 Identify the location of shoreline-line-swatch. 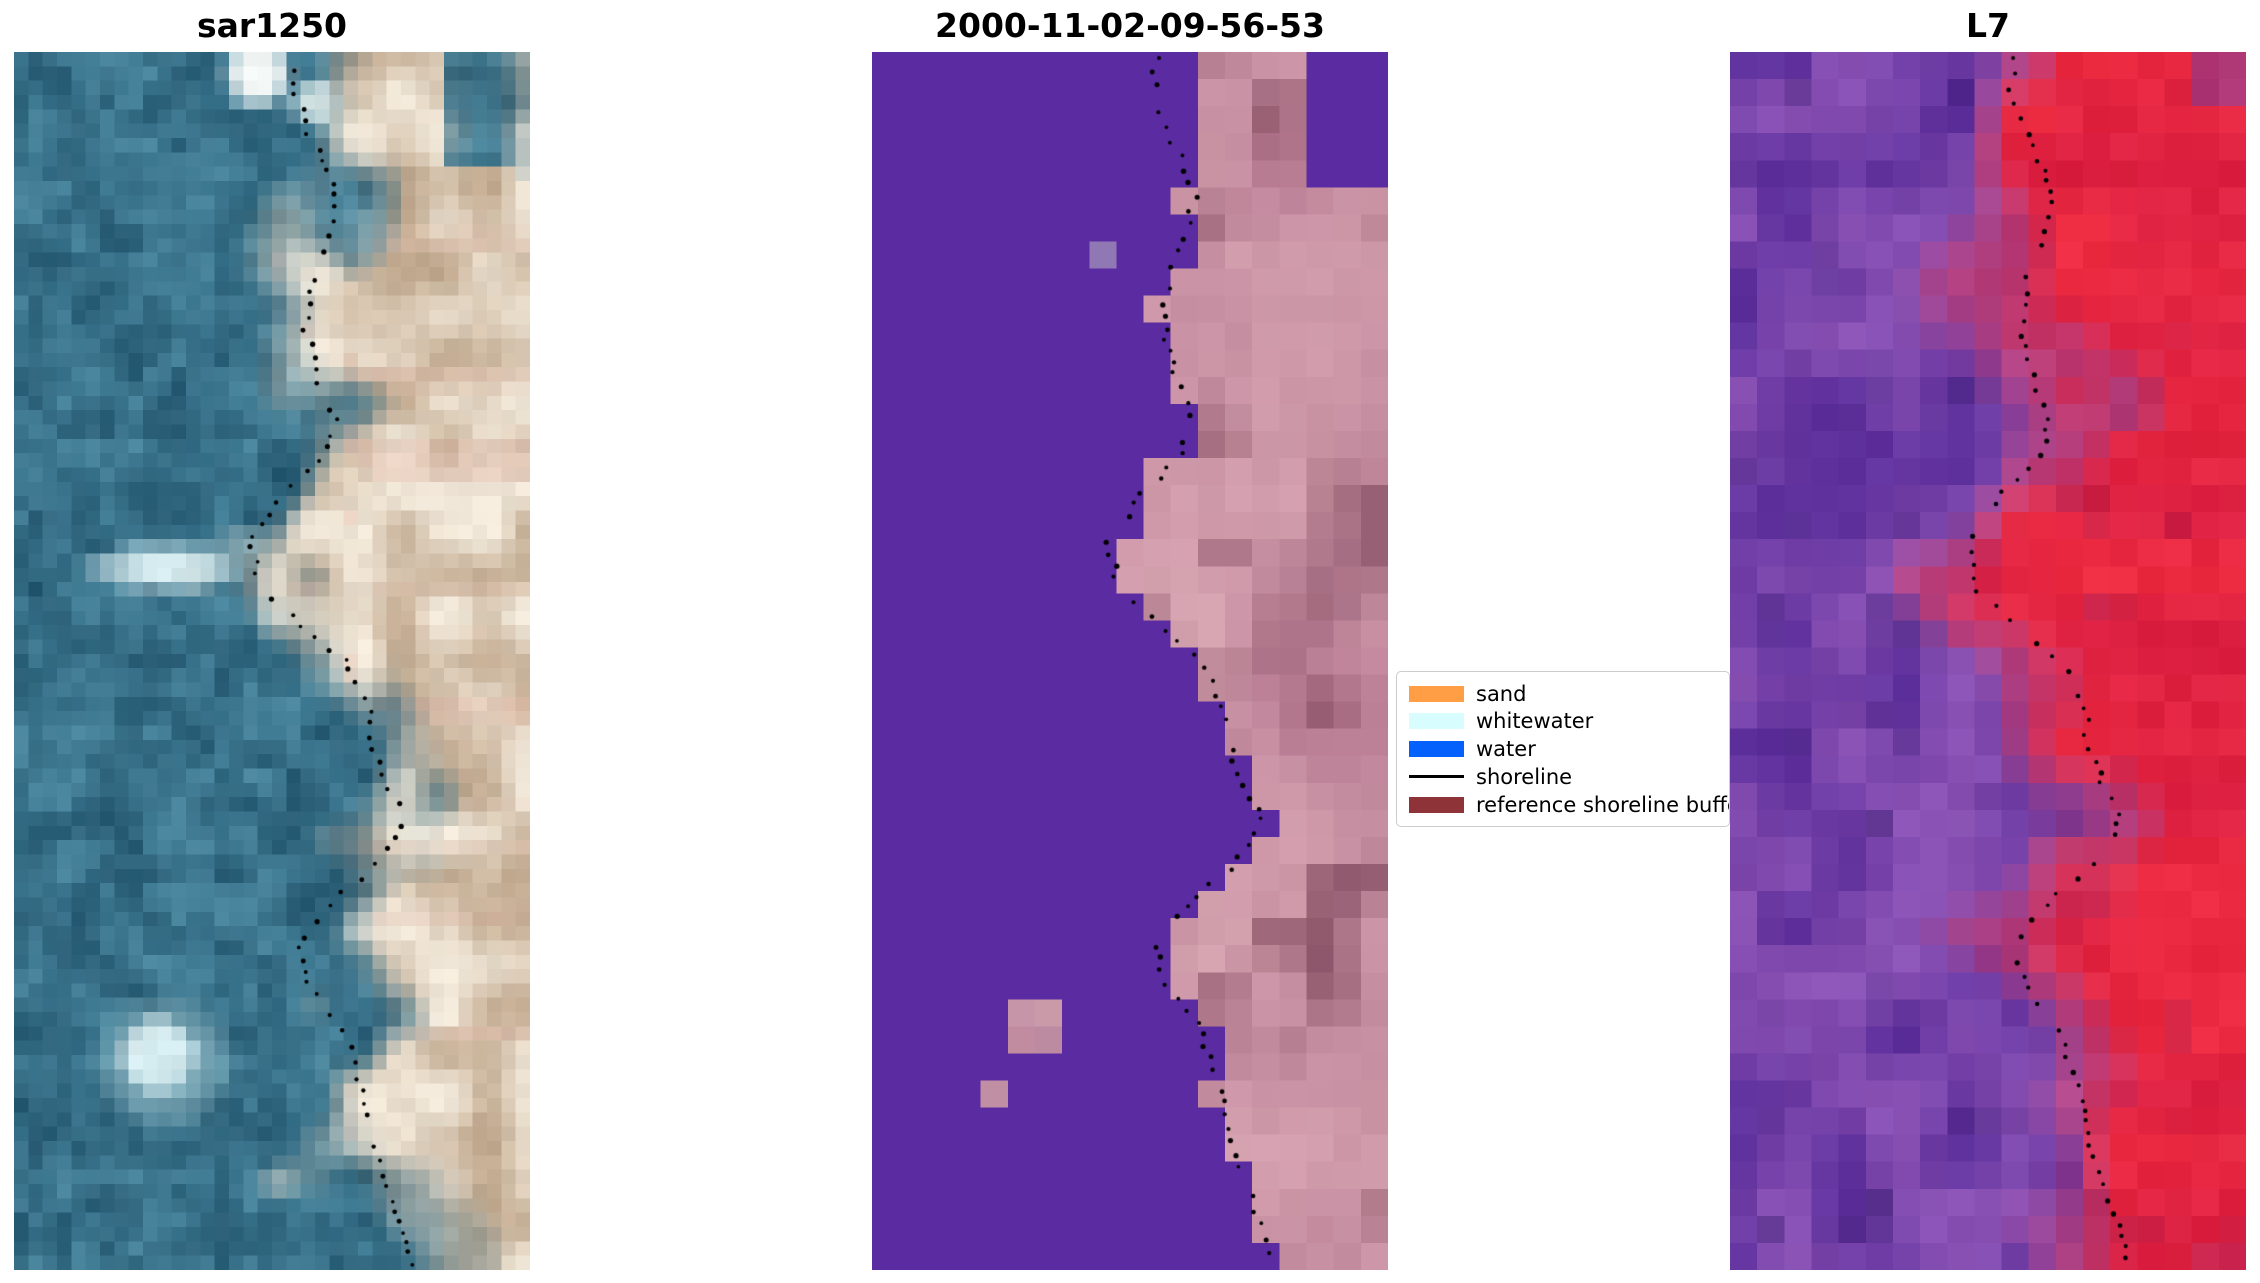
(1436, 777).